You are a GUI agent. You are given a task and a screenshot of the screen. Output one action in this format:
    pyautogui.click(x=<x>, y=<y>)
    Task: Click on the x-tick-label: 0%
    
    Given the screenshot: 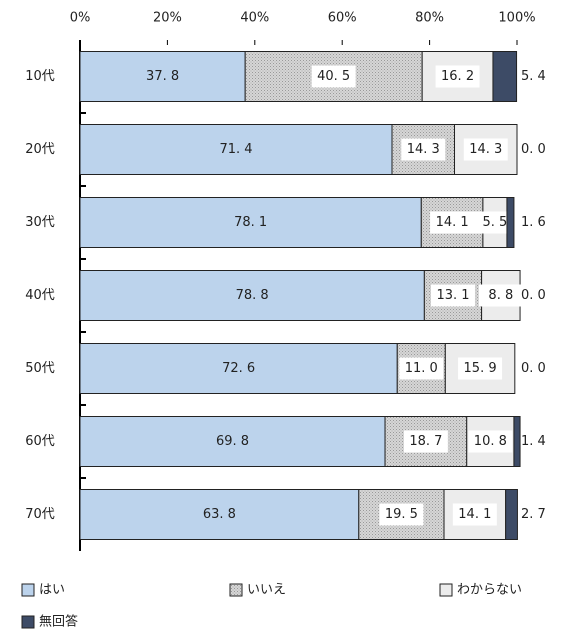 What is the action you would take?
    pyautogui.click(x=80, y=18)
    